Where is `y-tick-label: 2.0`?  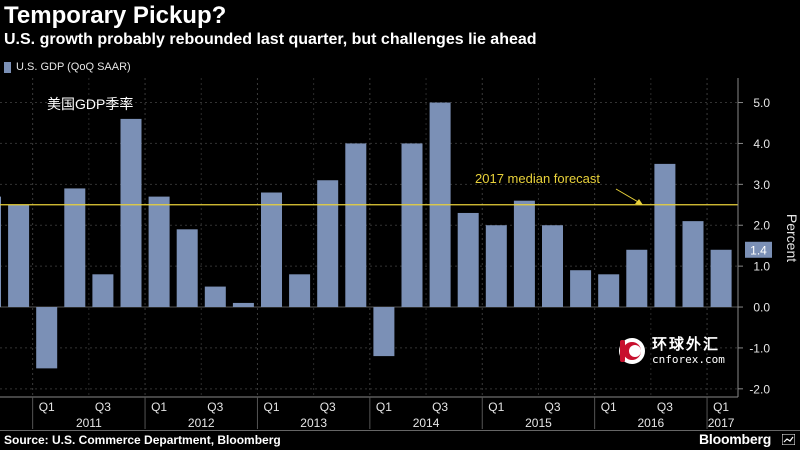
y-tick-label: 2.0 is located at coordinates (761, 226).